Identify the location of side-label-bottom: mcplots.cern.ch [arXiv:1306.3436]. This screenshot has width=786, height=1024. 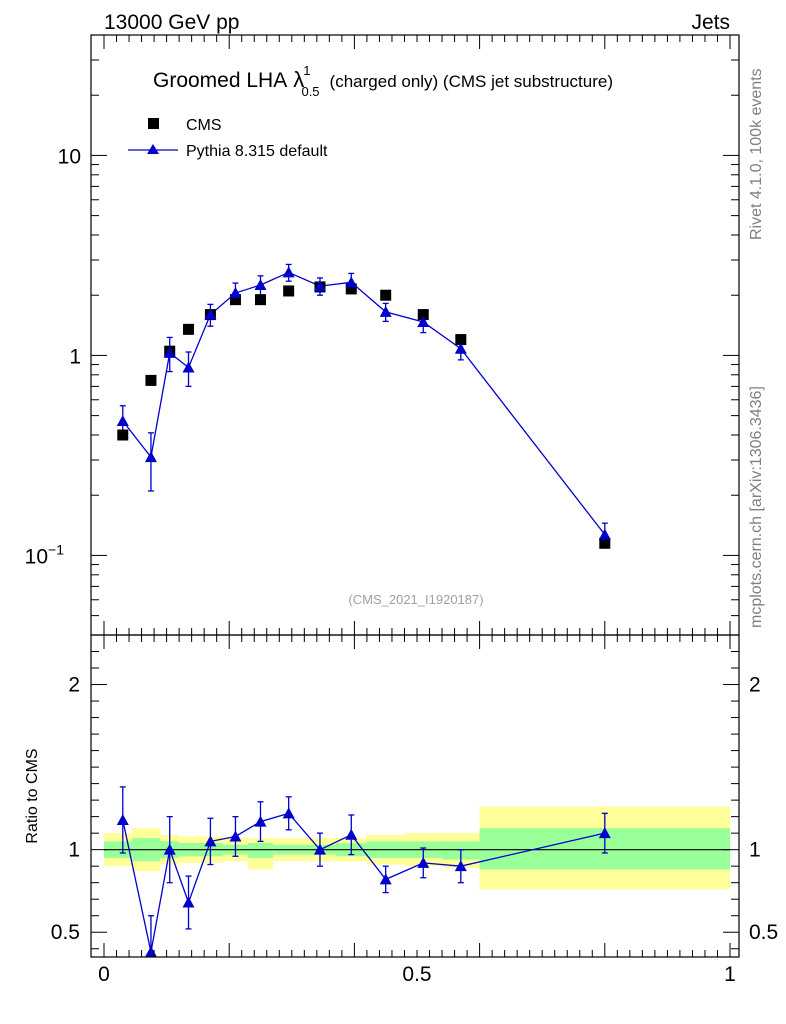
(756, 507).